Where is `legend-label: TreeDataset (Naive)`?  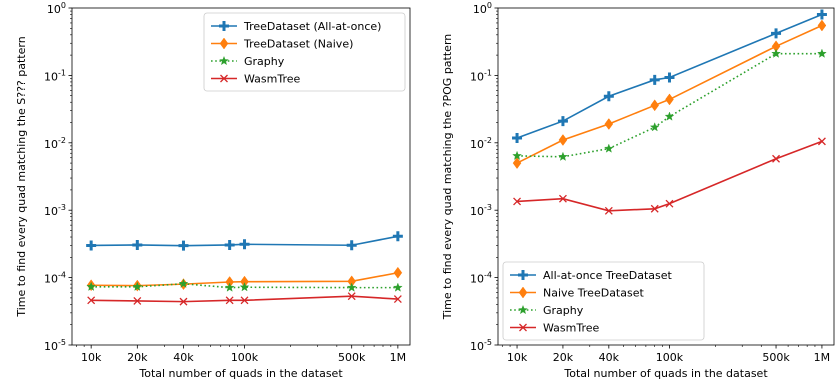
legend-label: TreeDataset (Naive) is located at coordinates (298, 44).